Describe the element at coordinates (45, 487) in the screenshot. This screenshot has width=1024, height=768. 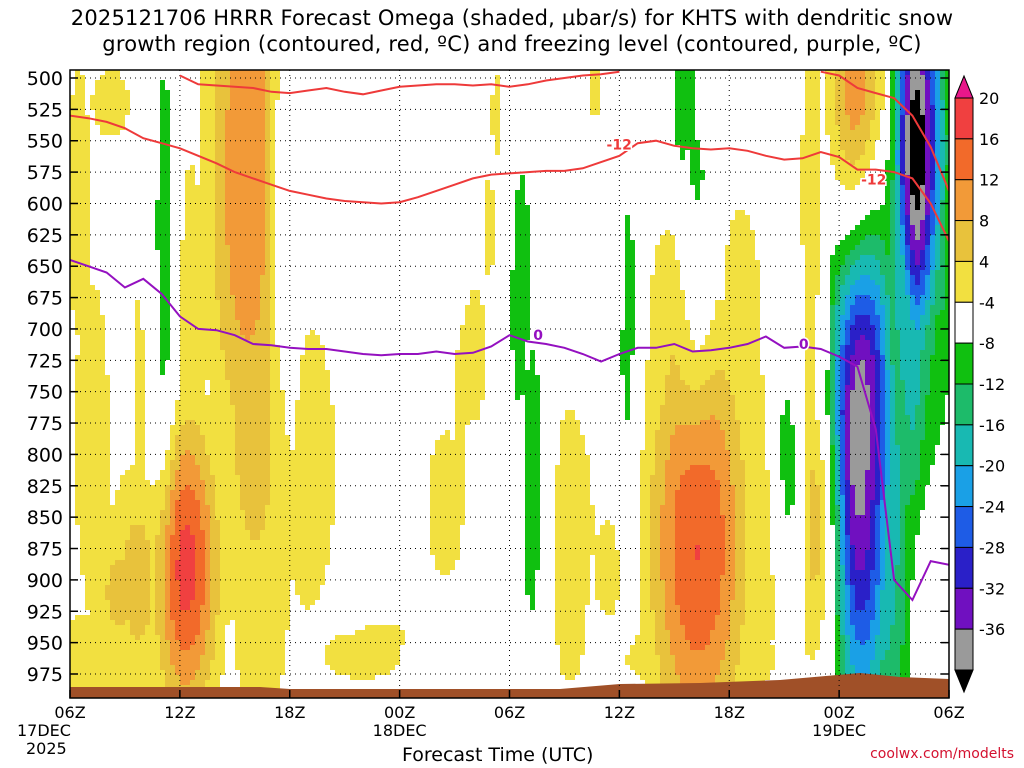
I see `y-tick-label-825: 825` at that location.